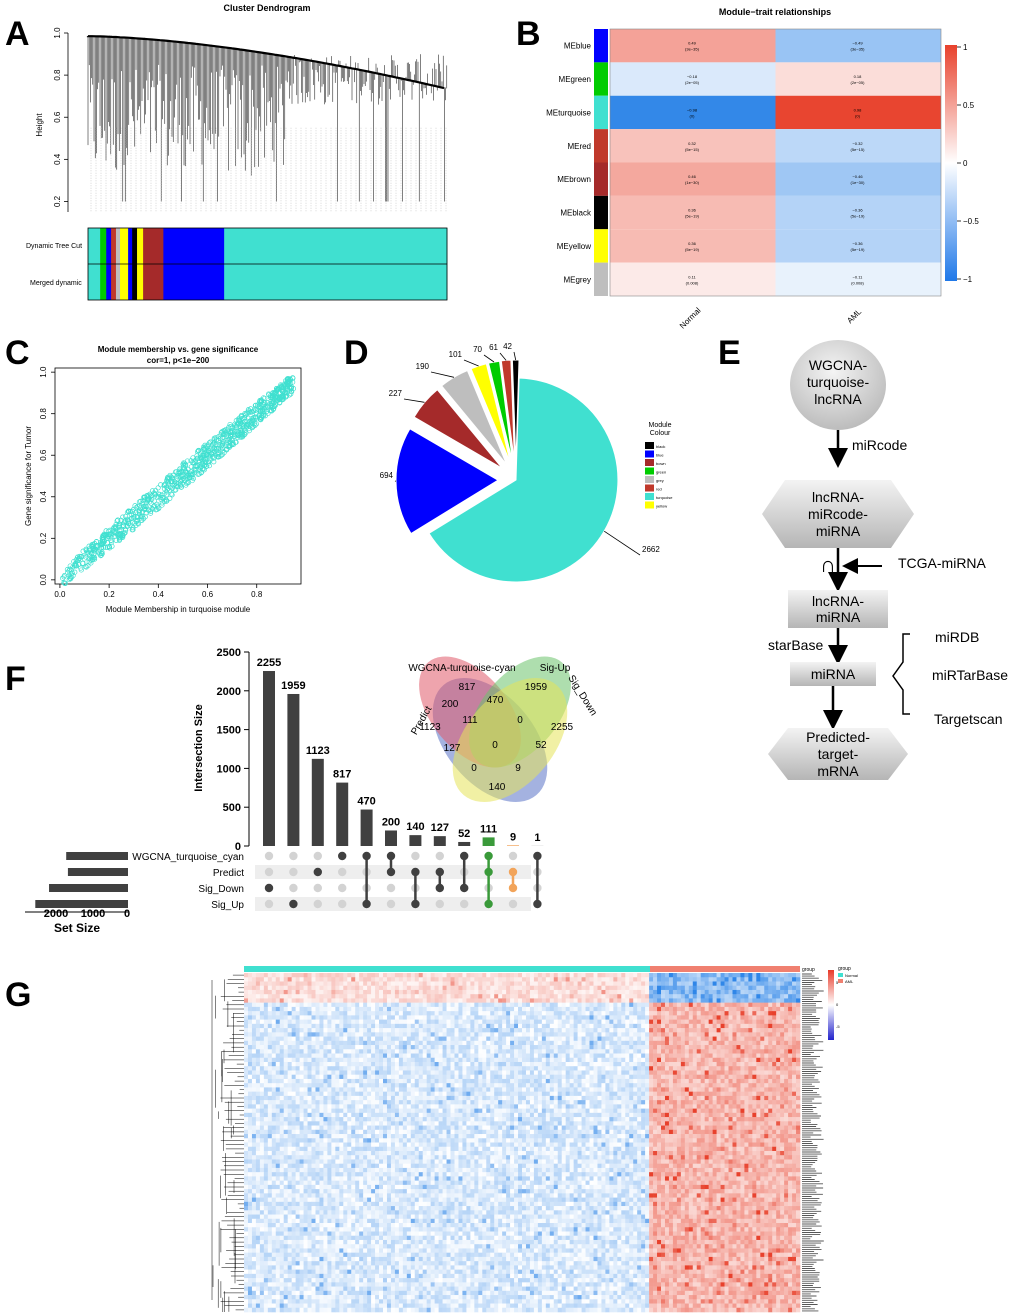 This screenshot has width=1020, height=1316. Describe the element at coordinates (622, 543) in the screenshot. I see `pie-leader-line` at that location.